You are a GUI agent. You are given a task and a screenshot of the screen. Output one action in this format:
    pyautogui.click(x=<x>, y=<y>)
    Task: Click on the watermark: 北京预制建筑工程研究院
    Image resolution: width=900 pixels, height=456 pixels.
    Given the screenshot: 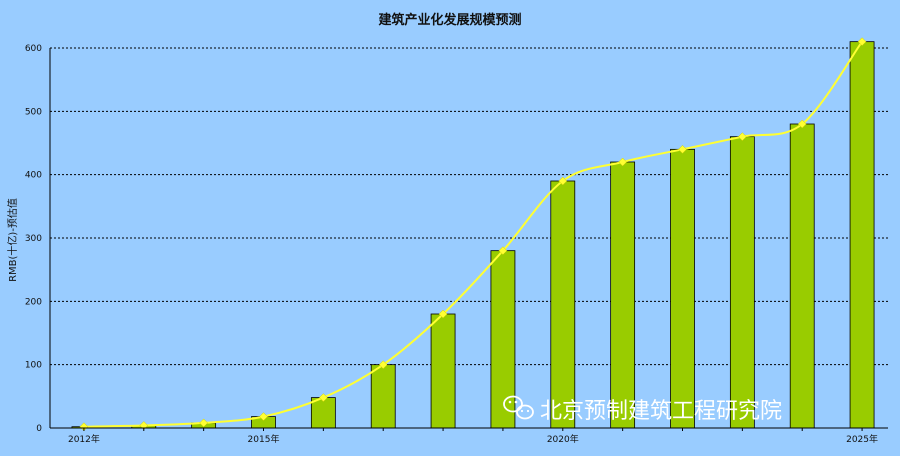 What is the action you would take?
    pyautogui.click(x=642, y=409)
    